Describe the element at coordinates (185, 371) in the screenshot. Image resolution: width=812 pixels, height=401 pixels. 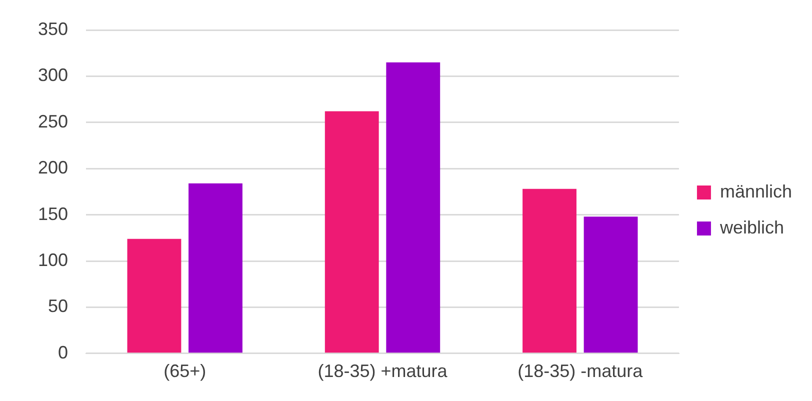
I see `x-tick-label: (65+)` at that location.